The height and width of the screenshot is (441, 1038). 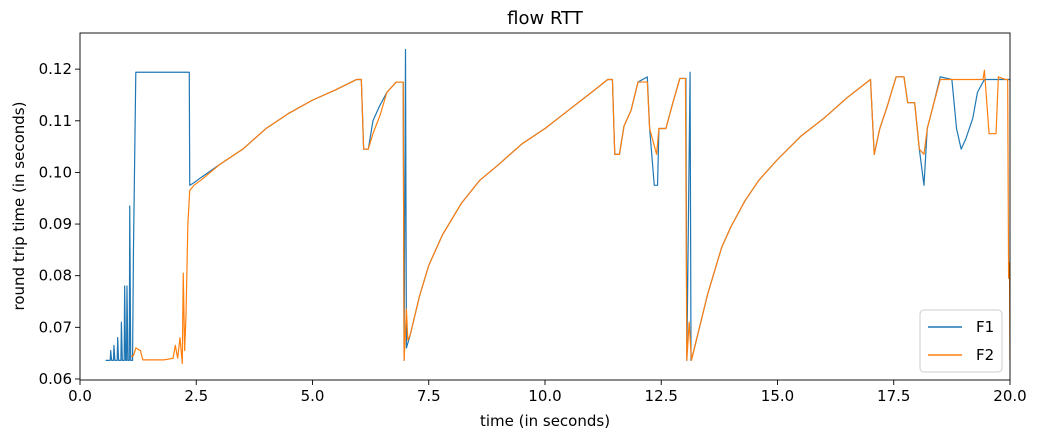 What do you see at coordinates (19, 206) in the screenshot?
I see `y-axis-title: round trip time (in seconds)` at bounding box center [19, 206].